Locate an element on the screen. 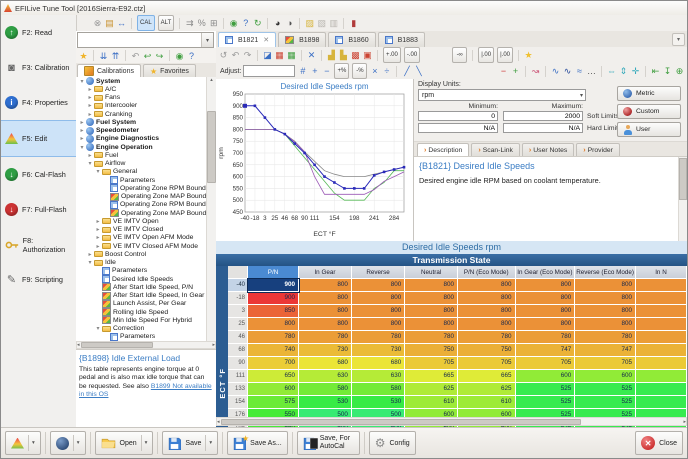 The width and height of the screenshot is (688, 459). region-icon: ▩ is located at coordinates (355, 55).